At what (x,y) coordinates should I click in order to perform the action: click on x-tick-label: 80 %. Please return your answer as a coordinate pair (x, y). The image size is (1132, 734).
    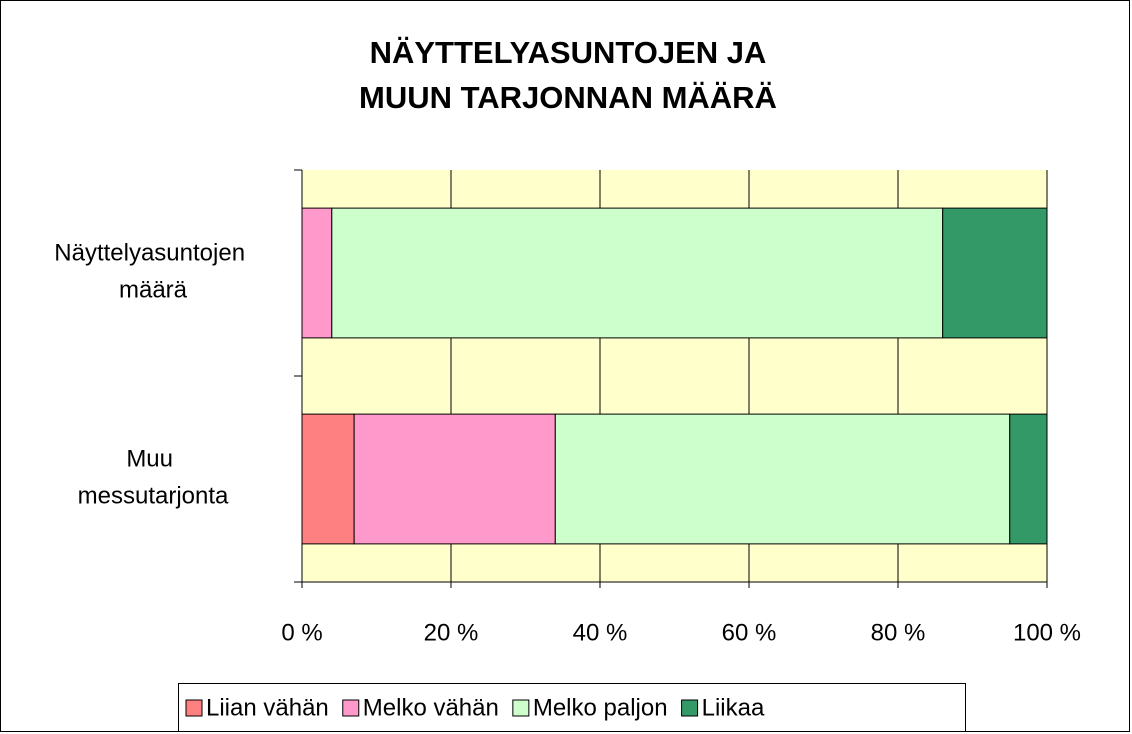
    Looking at the image, I should click on (898, 632).